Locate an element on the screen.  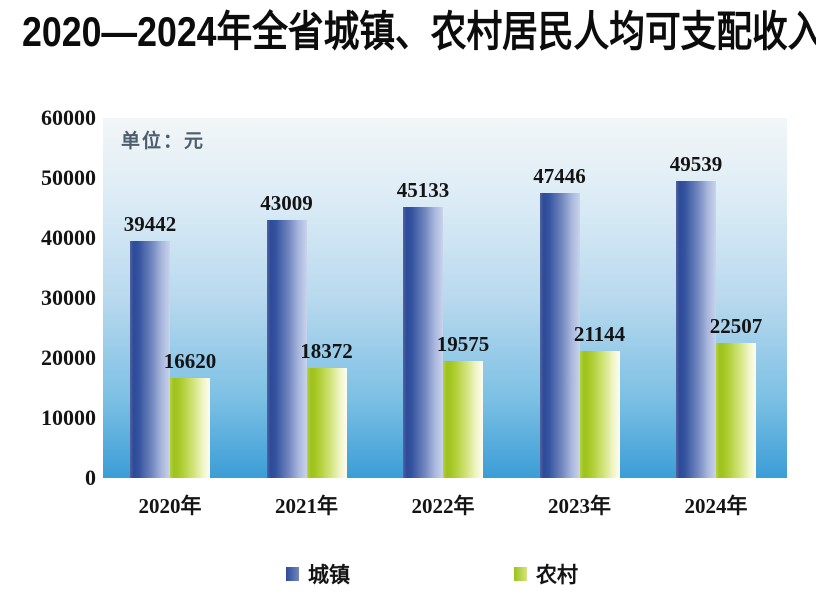
bar-value-label: 49539 is located at coordinates (696, 164).